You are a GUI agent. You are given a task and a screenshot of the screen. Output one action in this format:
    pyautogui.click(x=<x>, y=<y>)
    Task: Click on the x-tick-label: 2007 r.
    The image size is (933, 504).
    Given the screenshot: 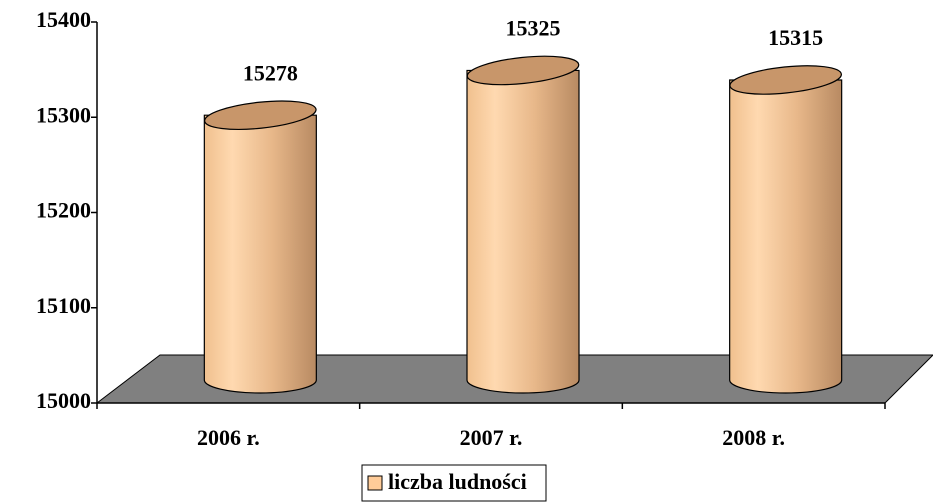 What is the action you would take?
    pyautogui.click(x=491, y=437)
    